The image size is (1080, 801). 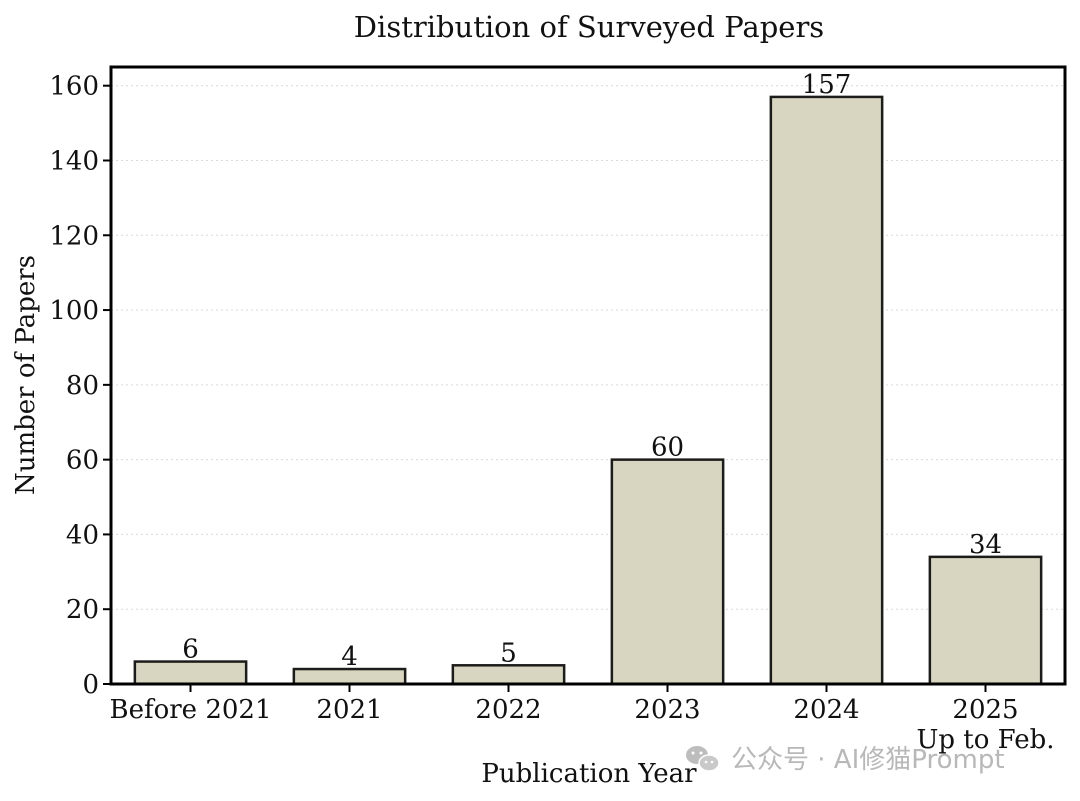 I want to click on y-tick-label: 0, so click(x=90, y=685).